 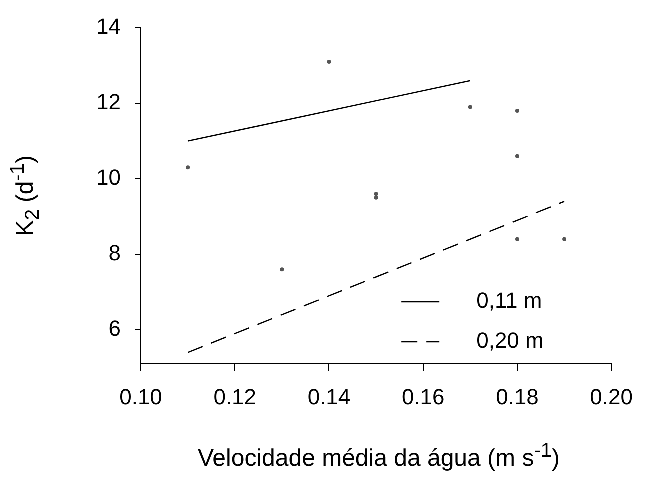 What do you see at coordinates (235, 397) in the screenshot?
I see `x-tick-label: 0.12` at bounding box center [235, 397].